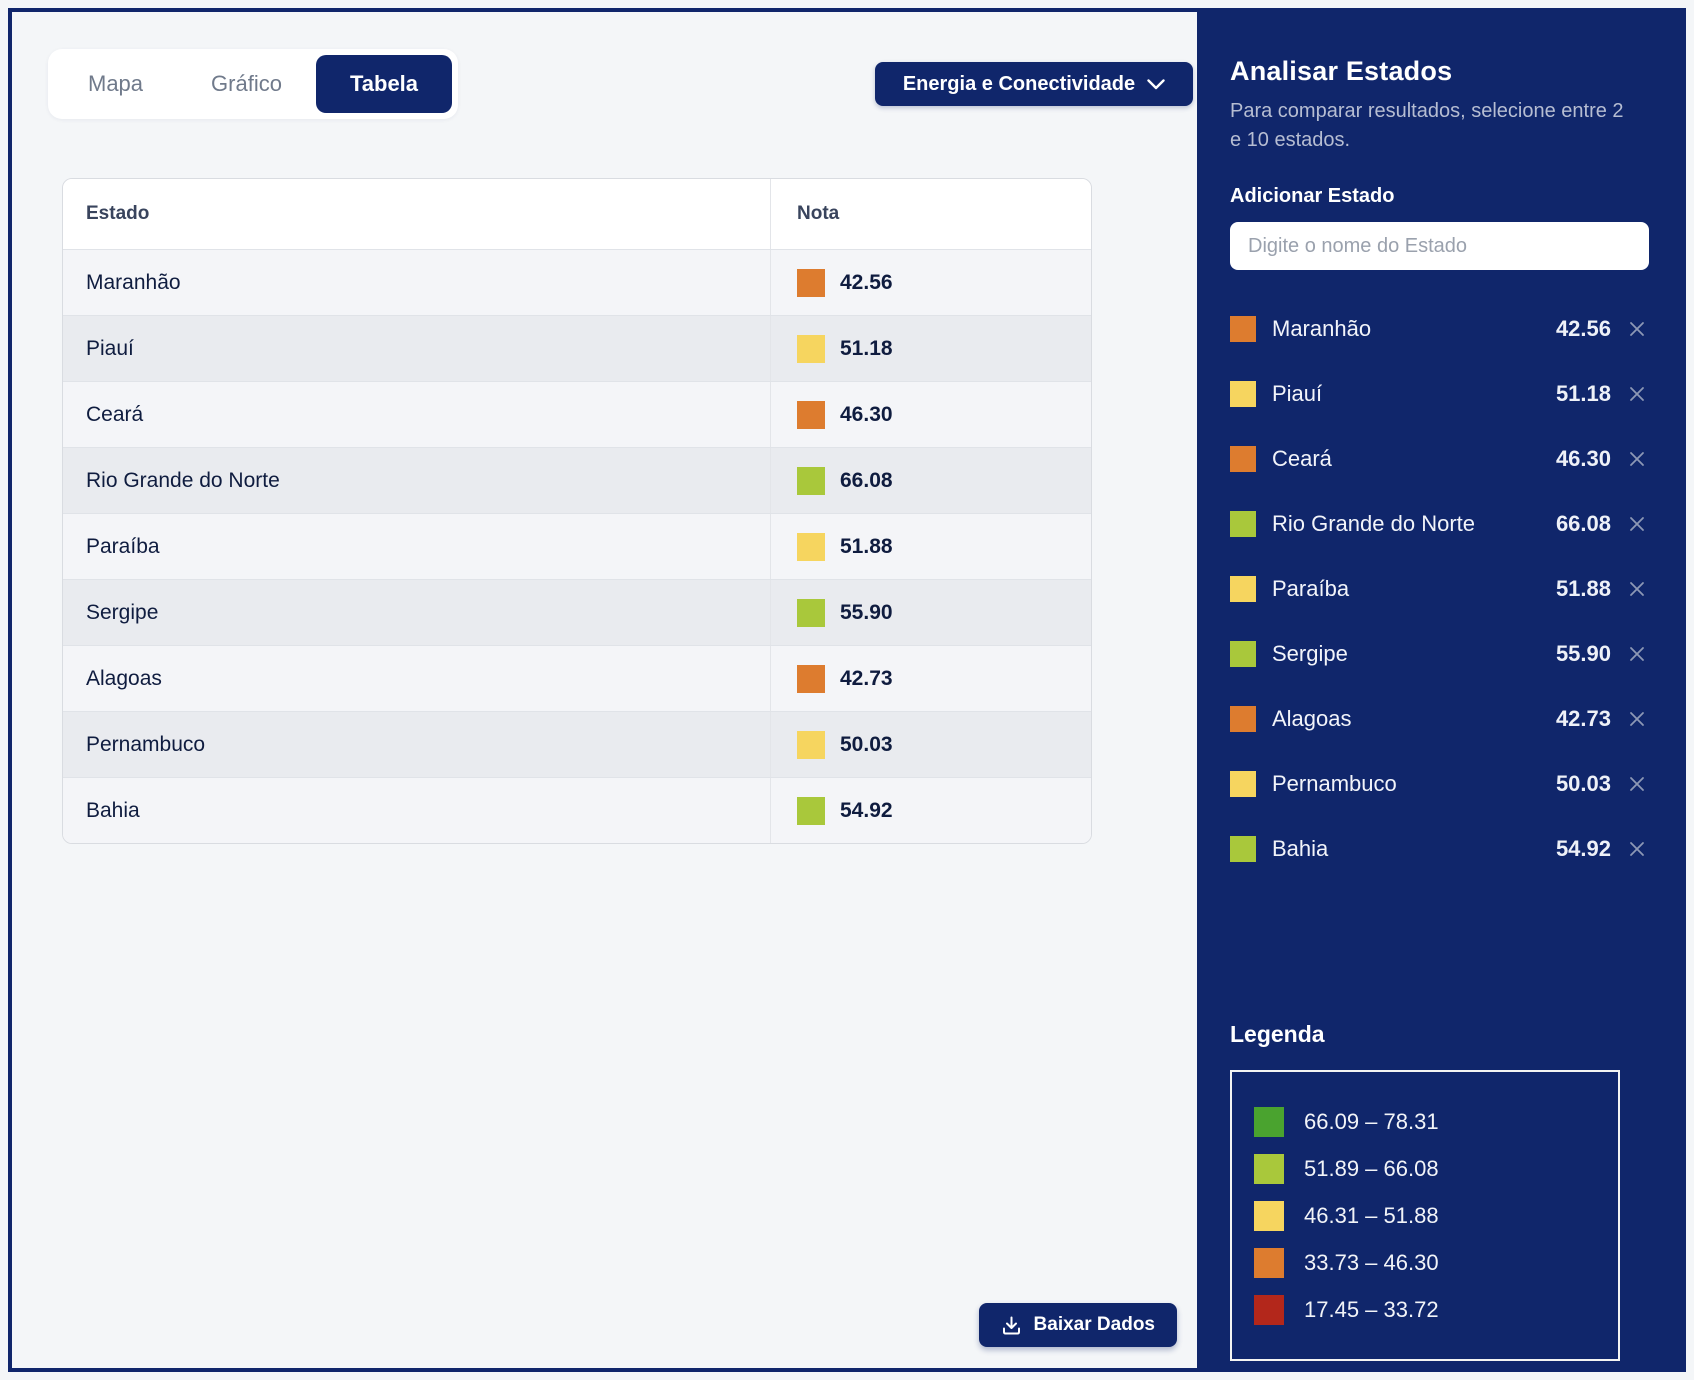 The image size is (1694, 1380). What do you see at coordinates (1371, 1309) in the screenshot?
I see `legend-range-label: 17.45 – 33.72` at bounding box center [1371, 1309].